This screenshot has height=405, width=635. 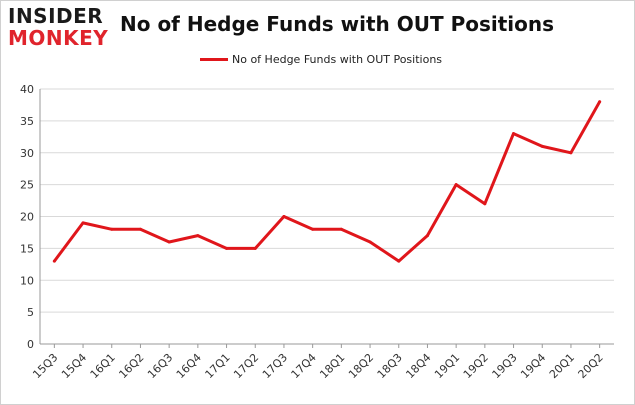 What do you see at coordinates (246, 366) in the screenshot?
I see `x-tick-label: 17Q2` at bounding box center [246, 366].